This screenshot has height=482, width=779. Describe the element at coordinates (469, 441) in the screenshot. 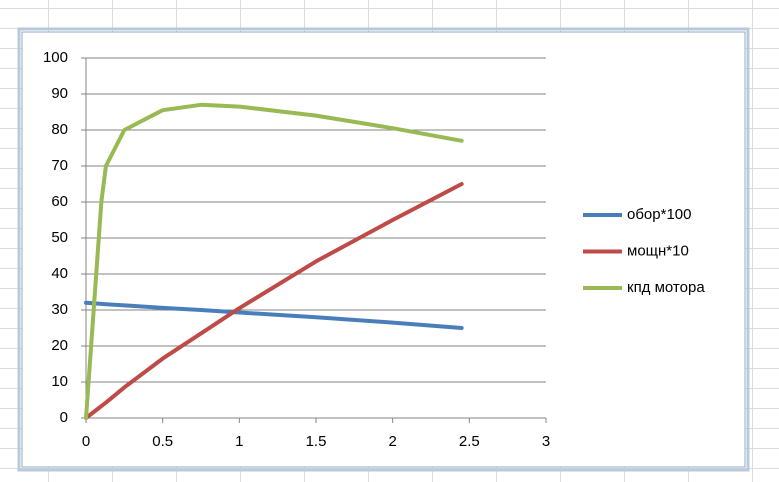

I see `x-tick-label: 2.5` at that location.